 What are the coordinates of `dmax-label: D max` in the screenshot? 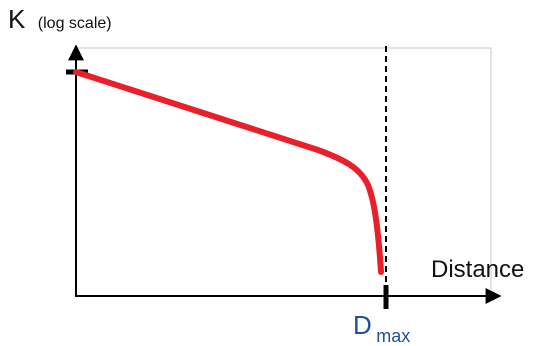 It's located at (381, 328).